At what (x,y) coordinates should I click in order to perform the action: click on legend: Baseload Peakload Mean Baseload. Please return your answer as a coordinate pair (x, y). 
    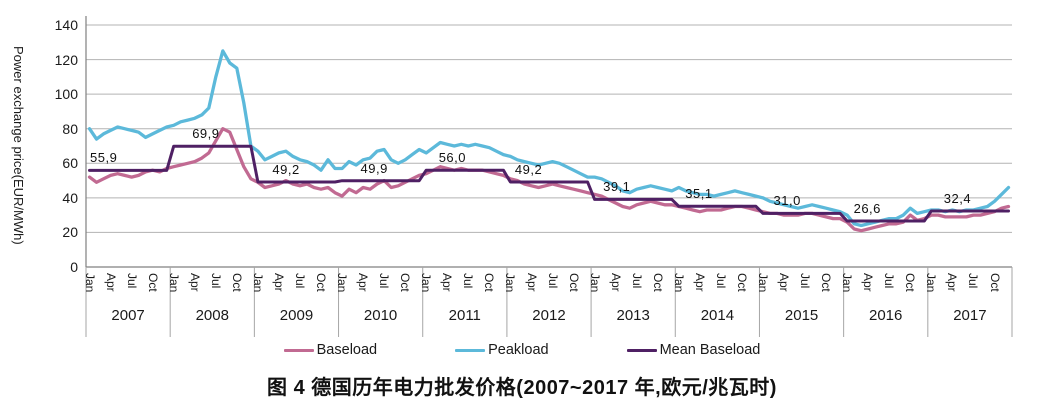
    Looking at the image, I should click on (522, 350).